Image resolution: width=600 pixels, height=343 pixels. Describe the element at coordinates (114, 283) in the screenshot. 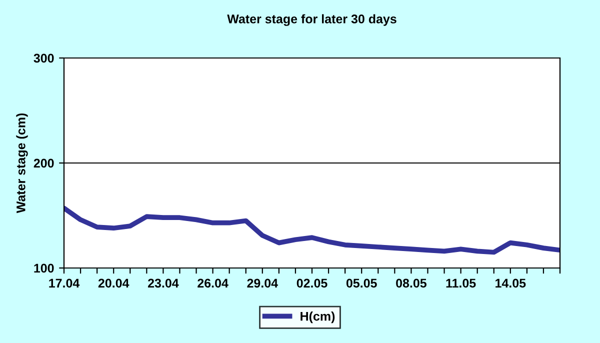

I see `x-tick-label: 20.04` at that location.